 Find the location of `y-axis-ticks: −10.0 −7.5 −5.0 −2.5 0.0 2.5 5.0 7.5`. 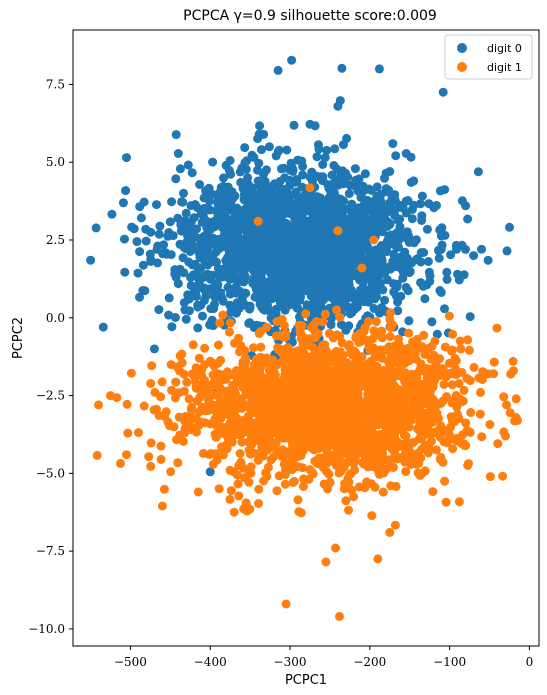

y-axis-ticks: −10.0 −7.5 −5.0 −2.5 0.0 2.5 5.0 7.5 is located at coordinates (50, 356).